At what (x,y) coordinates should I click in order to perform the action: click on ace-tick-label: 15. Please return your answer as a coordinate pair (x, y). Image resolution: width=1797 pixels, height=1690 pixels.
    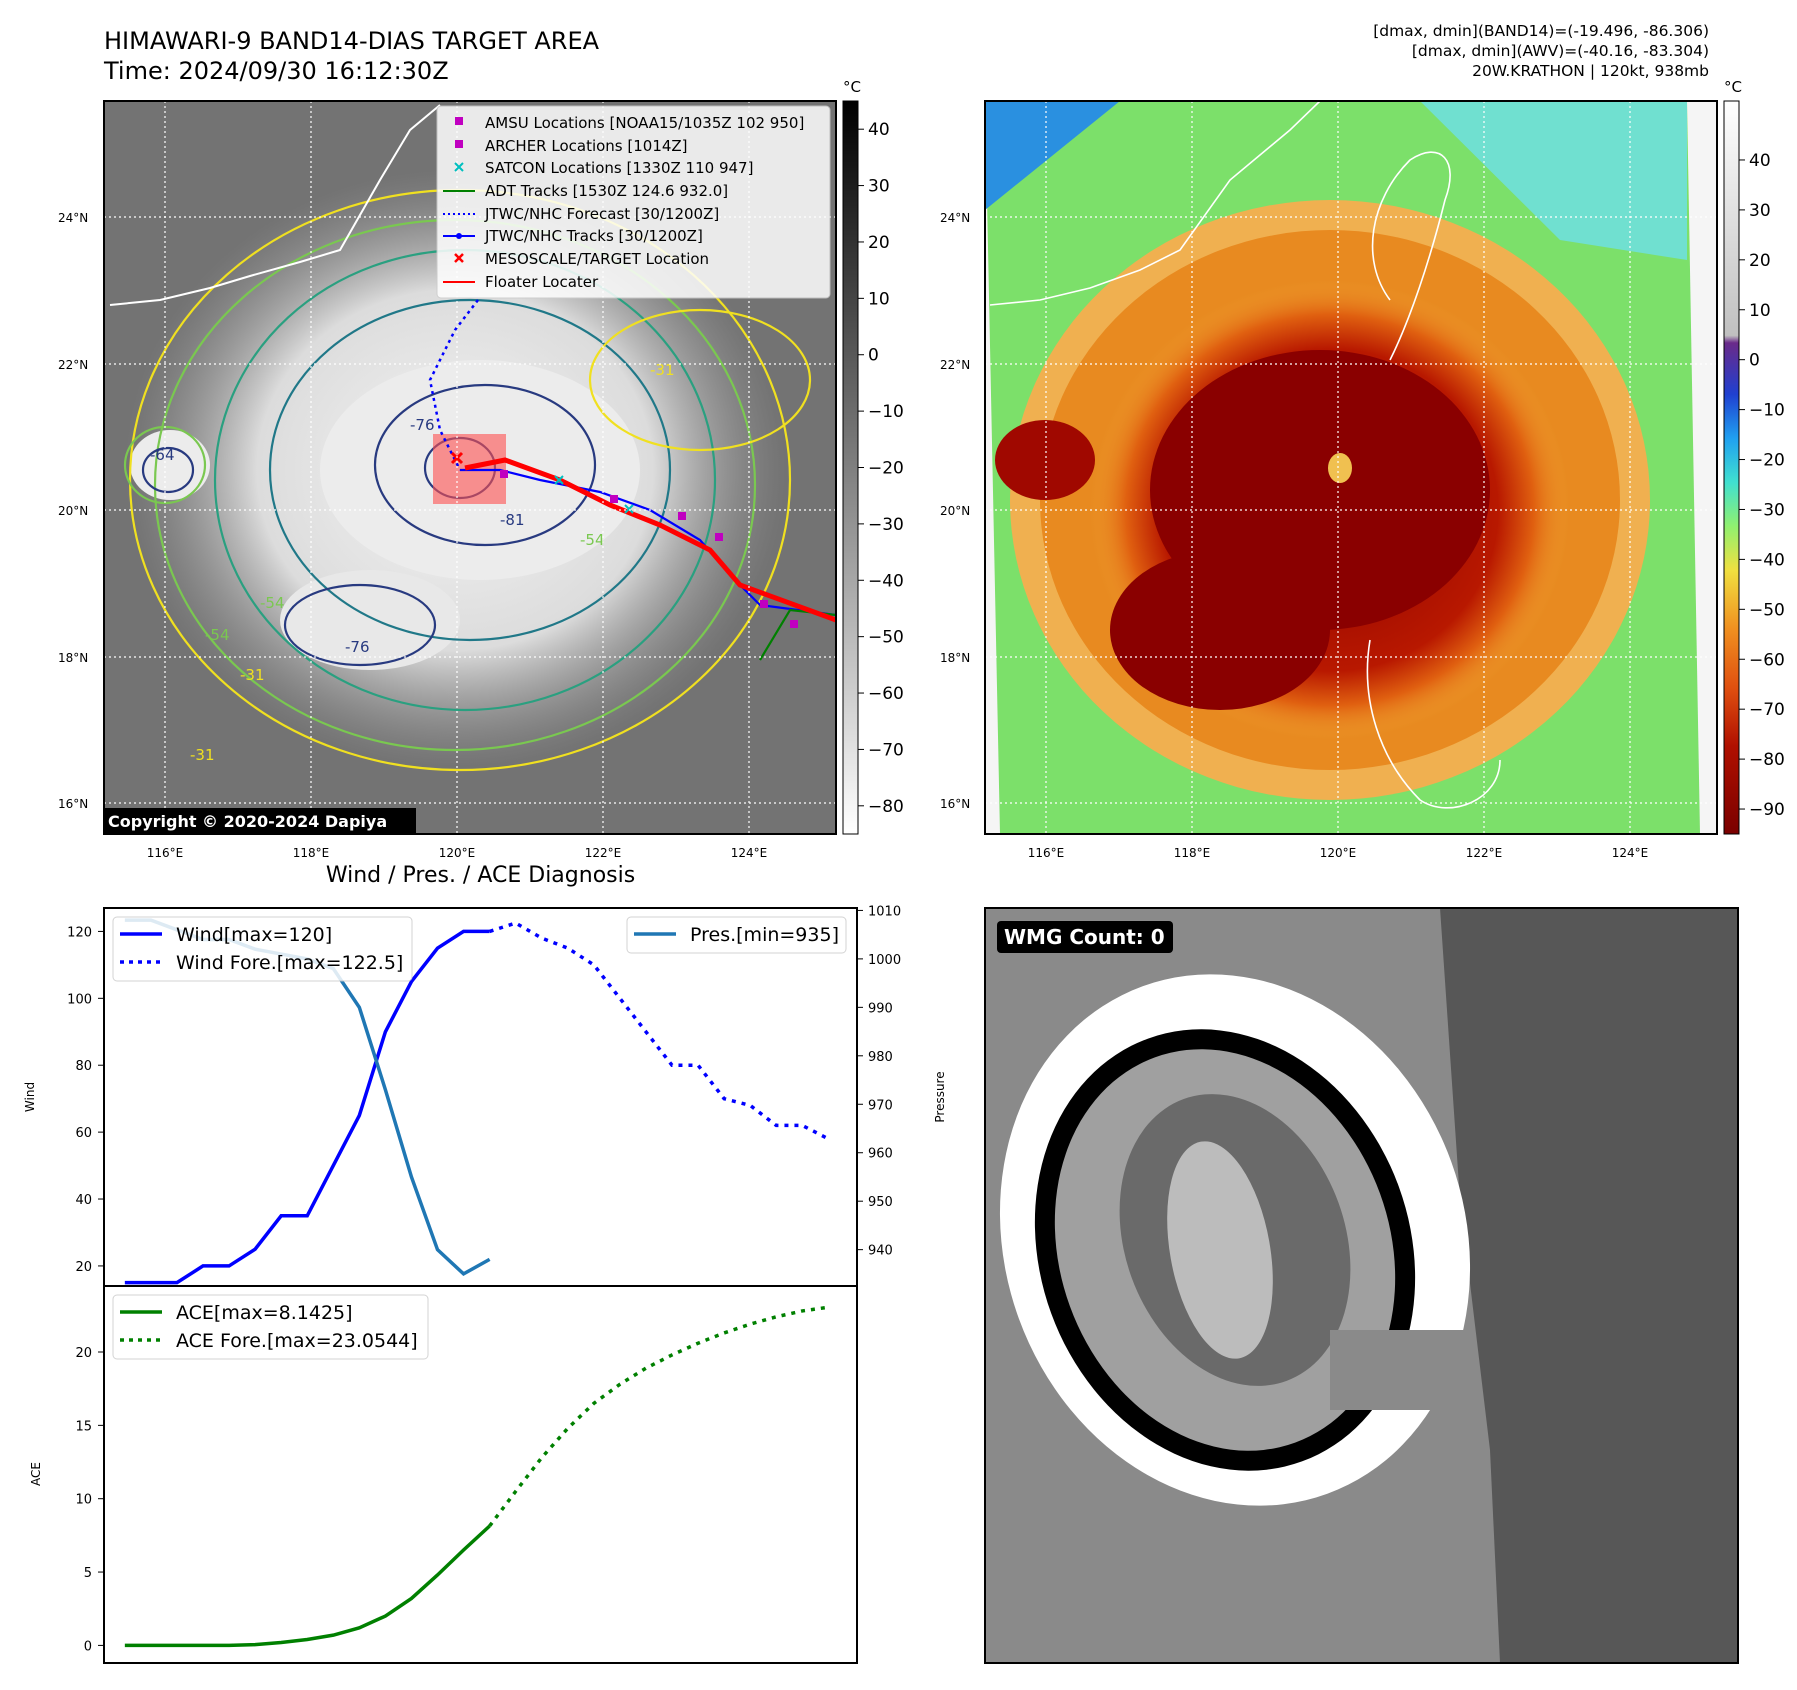
    Looking at the image, I should click on (83, 1426).